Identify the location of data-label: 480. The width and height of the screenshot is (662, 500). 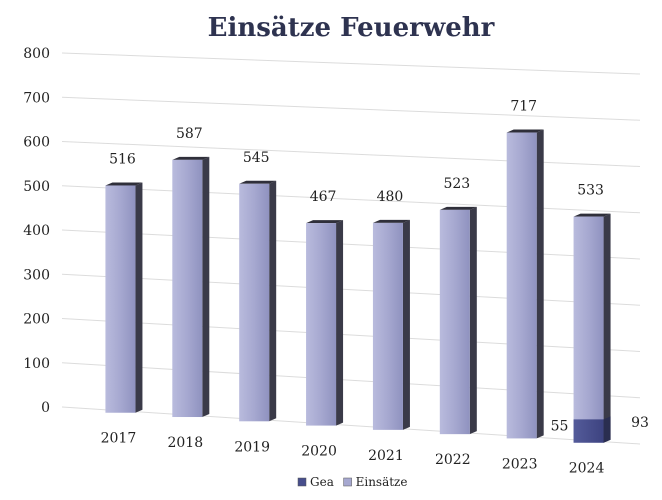
(390, 197).